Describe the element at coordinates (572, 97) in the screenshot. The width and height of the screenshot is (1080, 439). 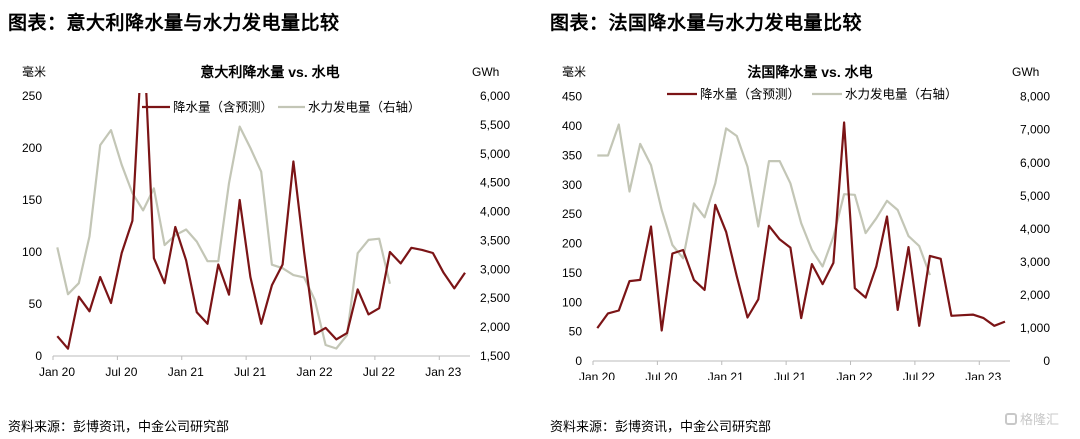
I see `left-tick-label: 450` at that location.